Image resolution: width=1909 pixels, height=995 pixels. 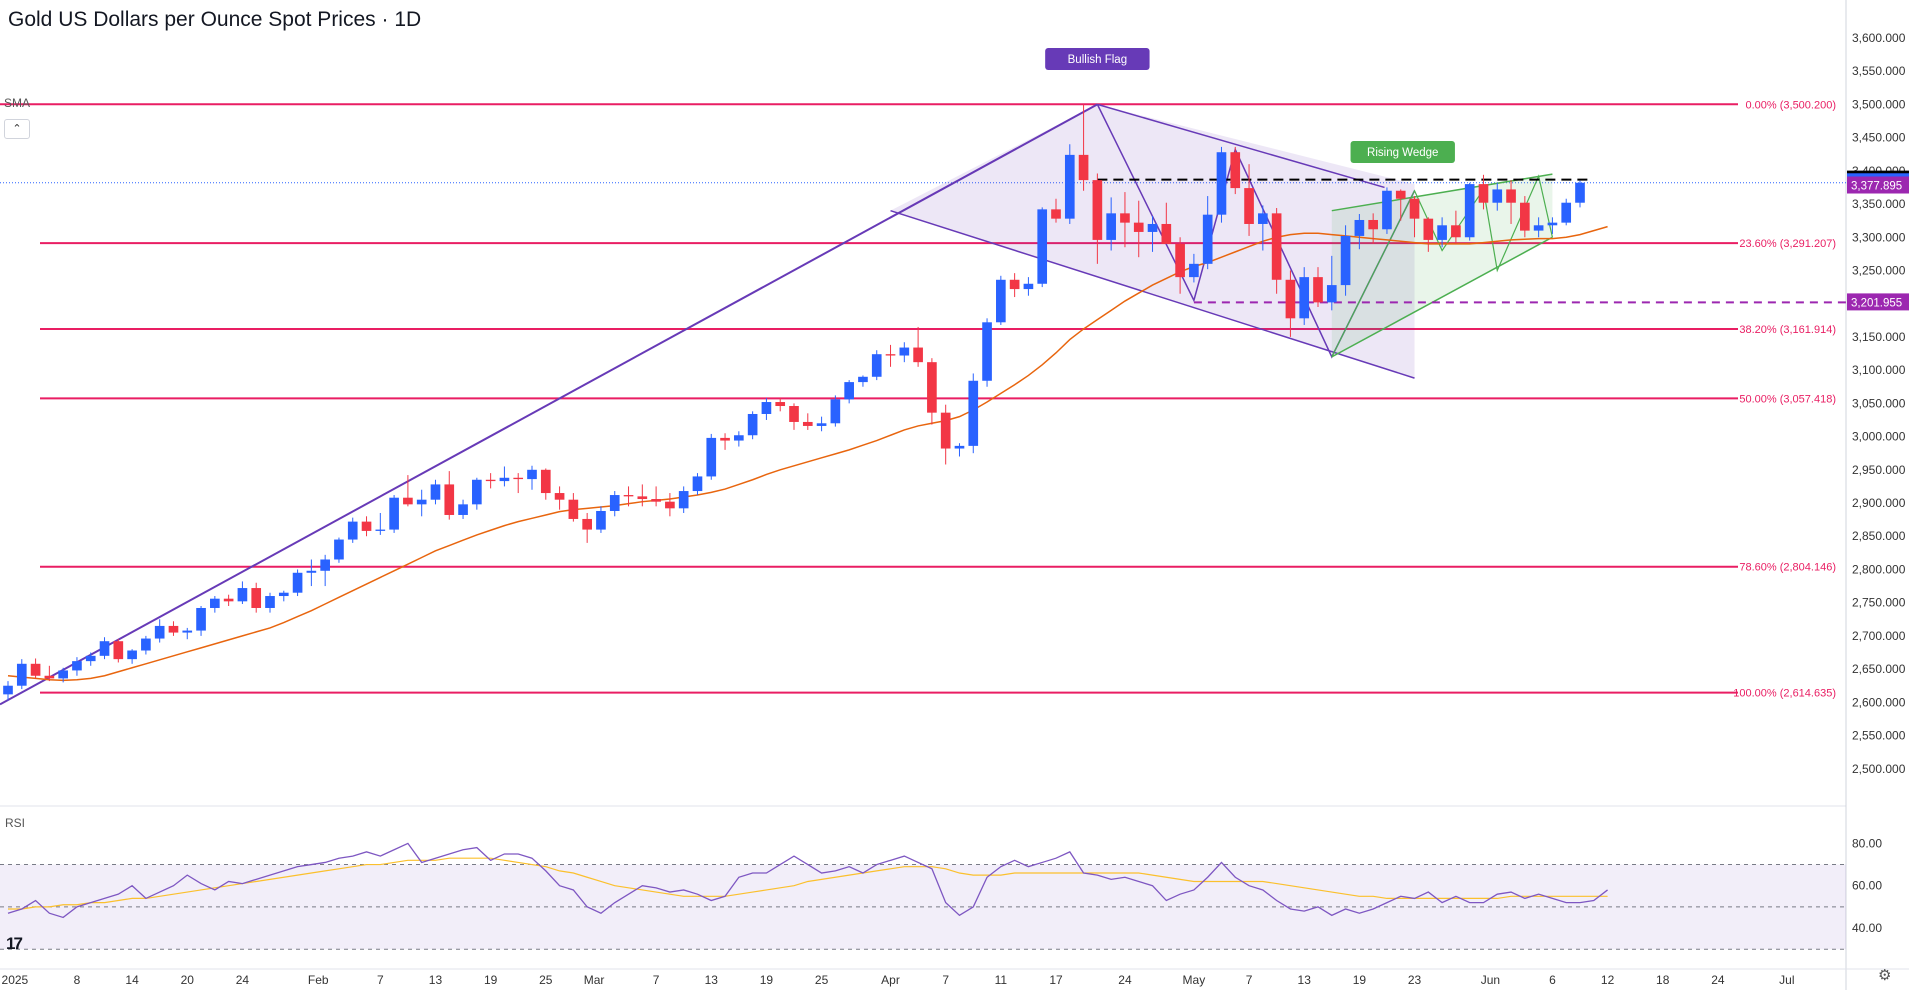 What do you see at coordinates (1402, 152) in the screenshot?
I see `pattern-label-box` at bounding box center [1402, 152].